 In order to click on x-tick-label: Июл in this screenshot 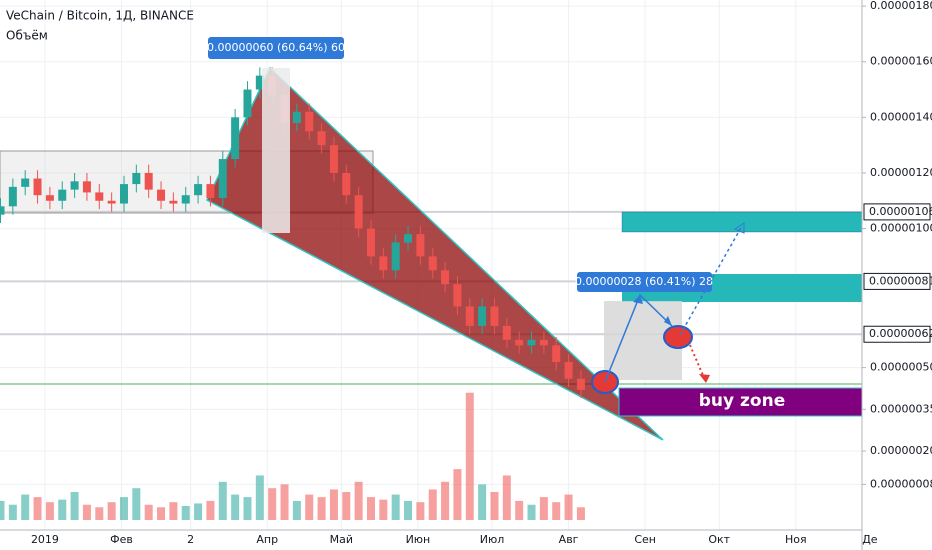, I will do `click(492, 539)`.